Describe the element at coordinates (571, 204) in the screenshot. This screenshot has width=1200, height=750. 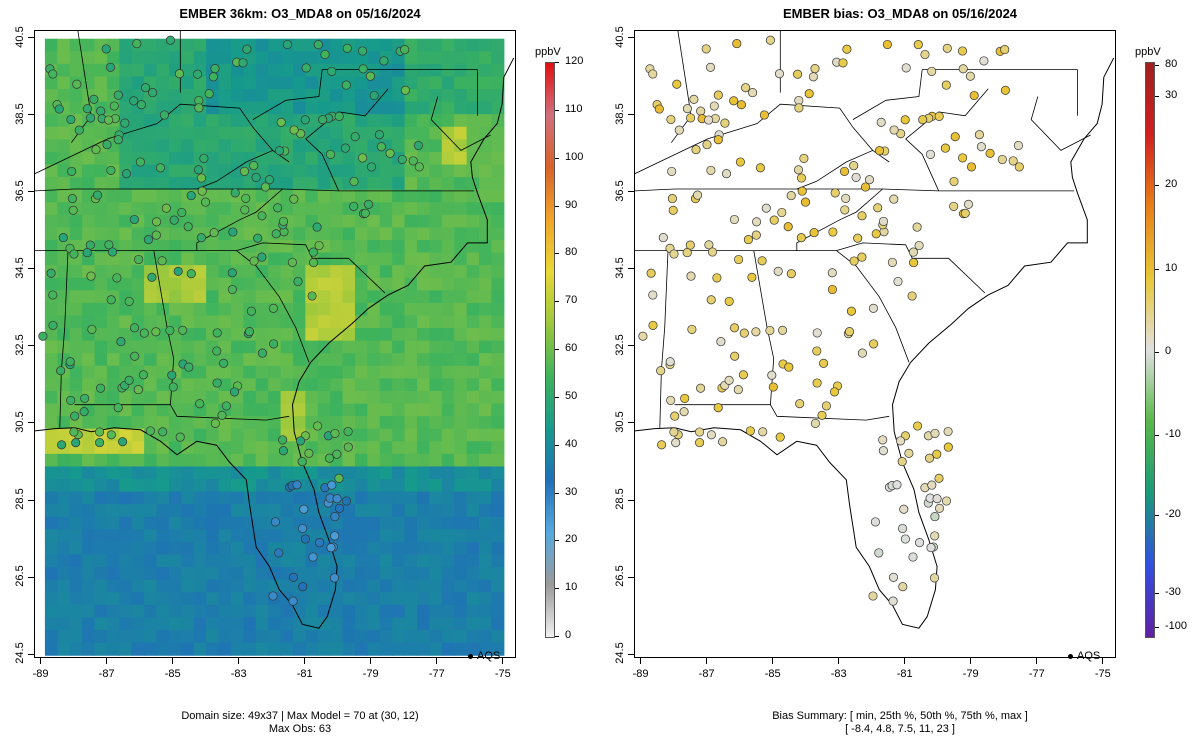
I see `colorbar-label: 90` at that location.